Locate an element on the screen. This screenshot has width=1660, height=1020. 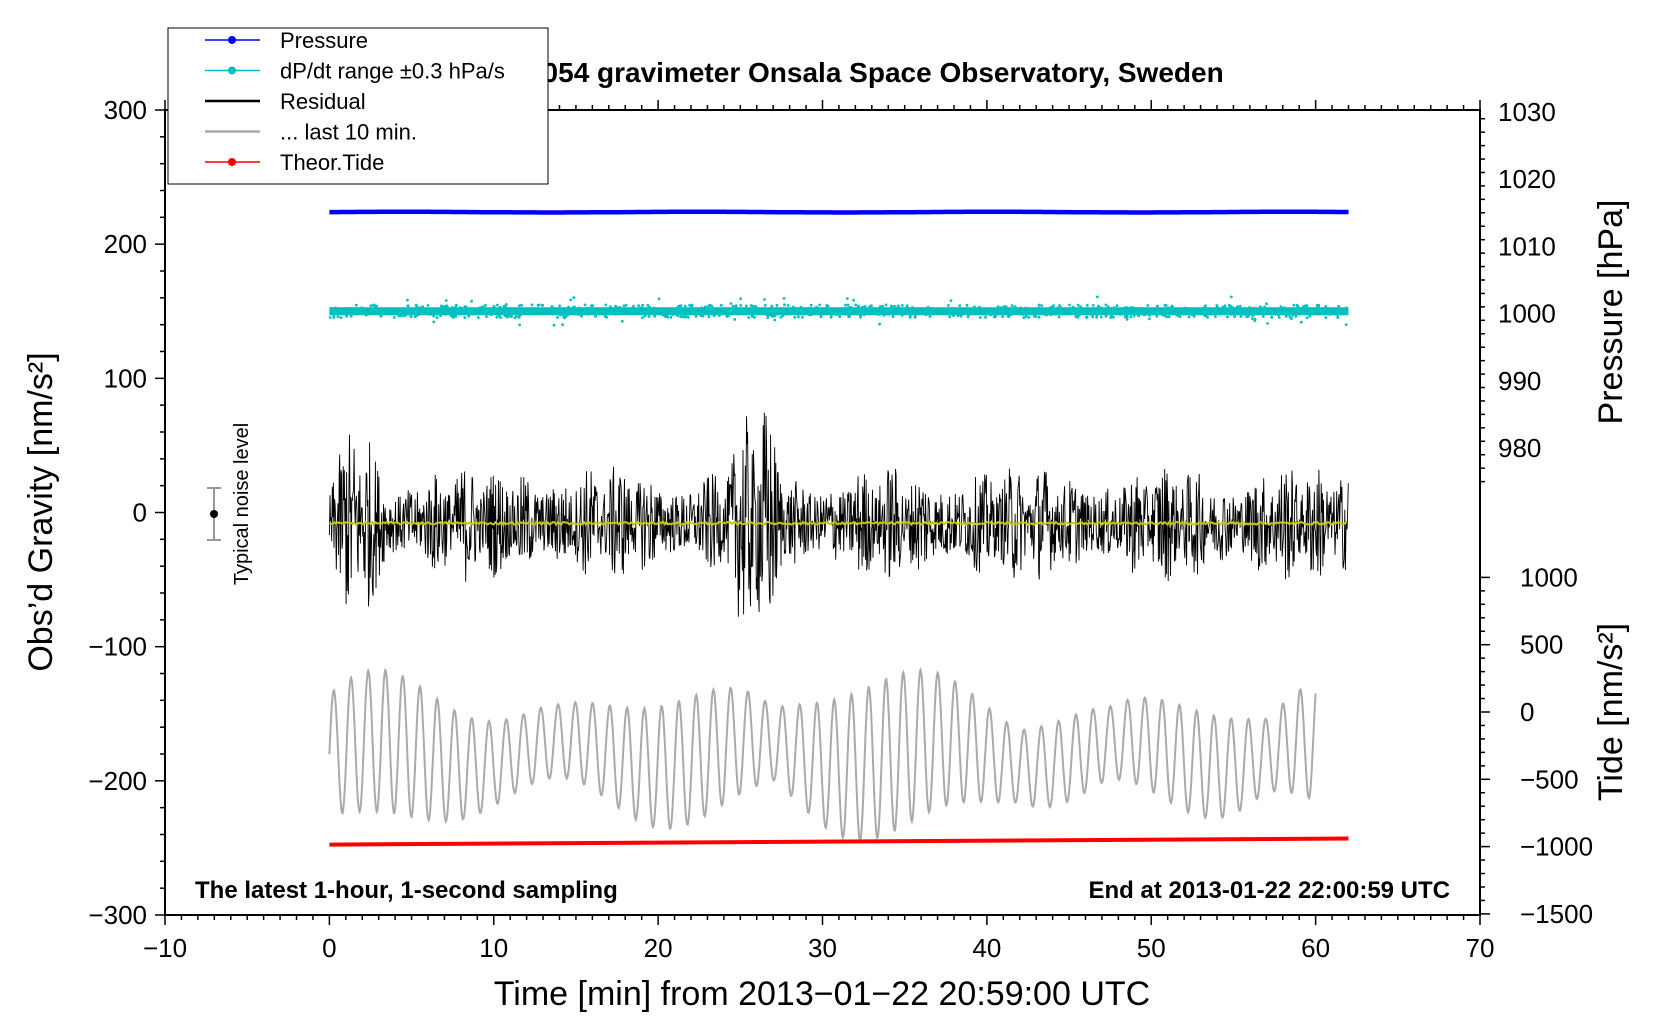
annotation-end-time: End at 2013-01-22 22:00:59 UTC is located at coordinates (1270, 890).